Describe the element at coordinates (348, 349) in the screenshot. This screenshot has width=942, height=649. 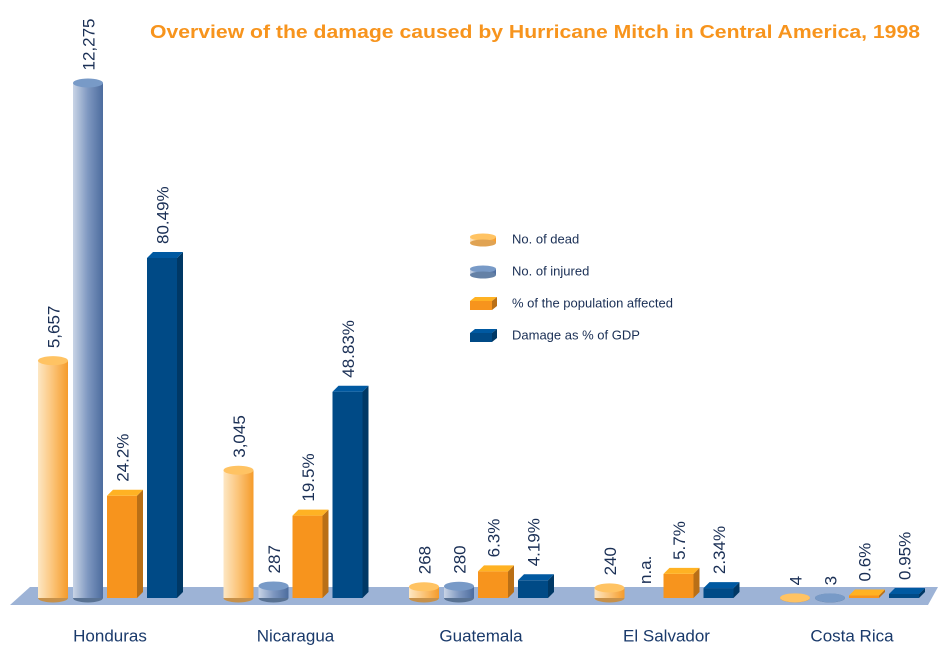
I see `data-label: 48.83%` at that location.